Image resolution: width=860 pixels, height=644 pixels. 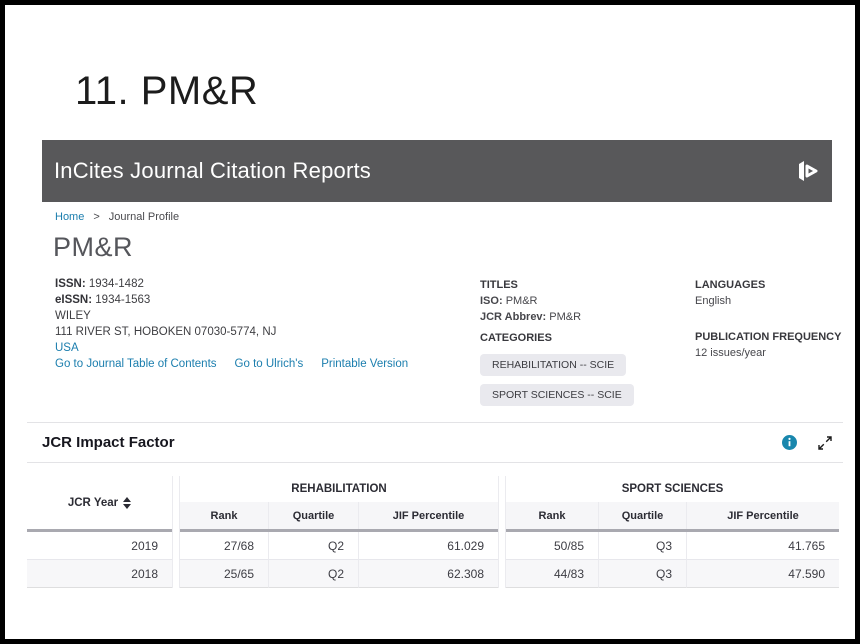 What do you see at coordinates (339, 489) in the screenshot?
I see `group-header-rehabilitation: REHABILITATION` at bounding box center [339, 489].